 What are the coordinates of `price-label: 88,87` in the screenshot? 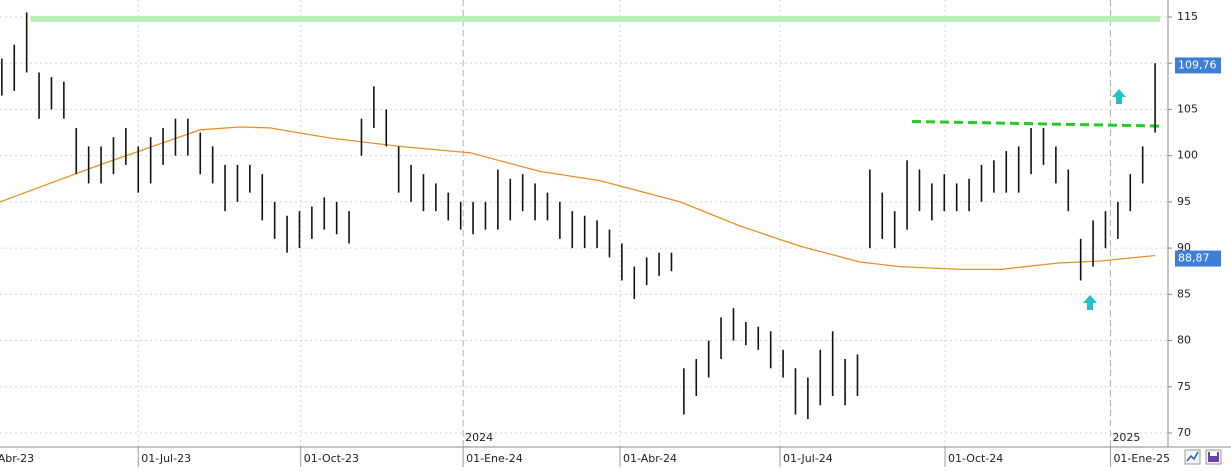 It's located at (1194, 258).